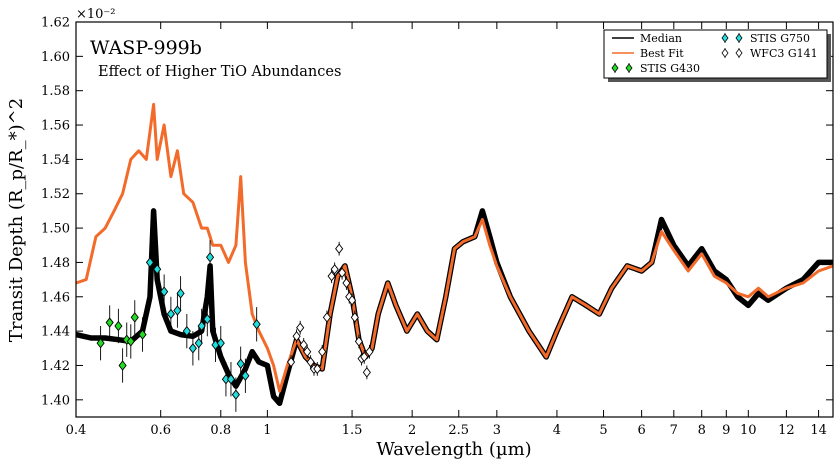 This screenshot has height=467, width=840. I want to click on x-tick-label: 8, so click(702, 430).